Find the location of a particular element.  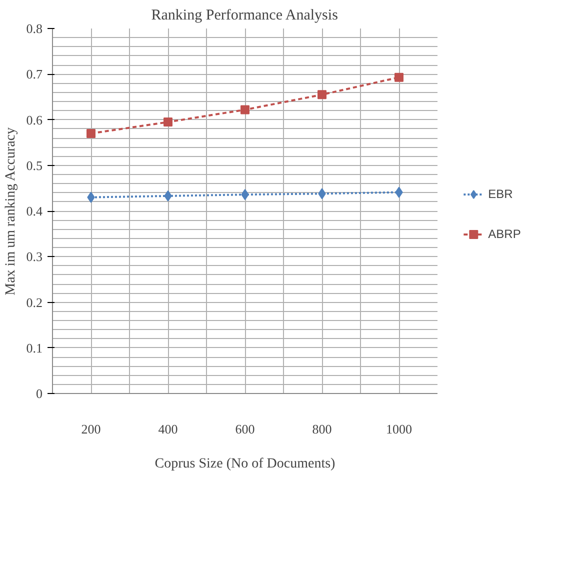

y-tick-label: 0.5 is located at coordinates (34, 165).